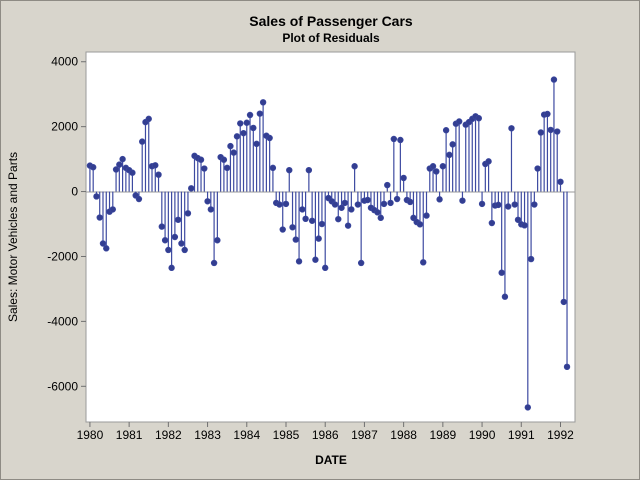  Describe the element at coordinates (246, 435) in the screenshot. I see `x-tick-label: 1984` at that location.